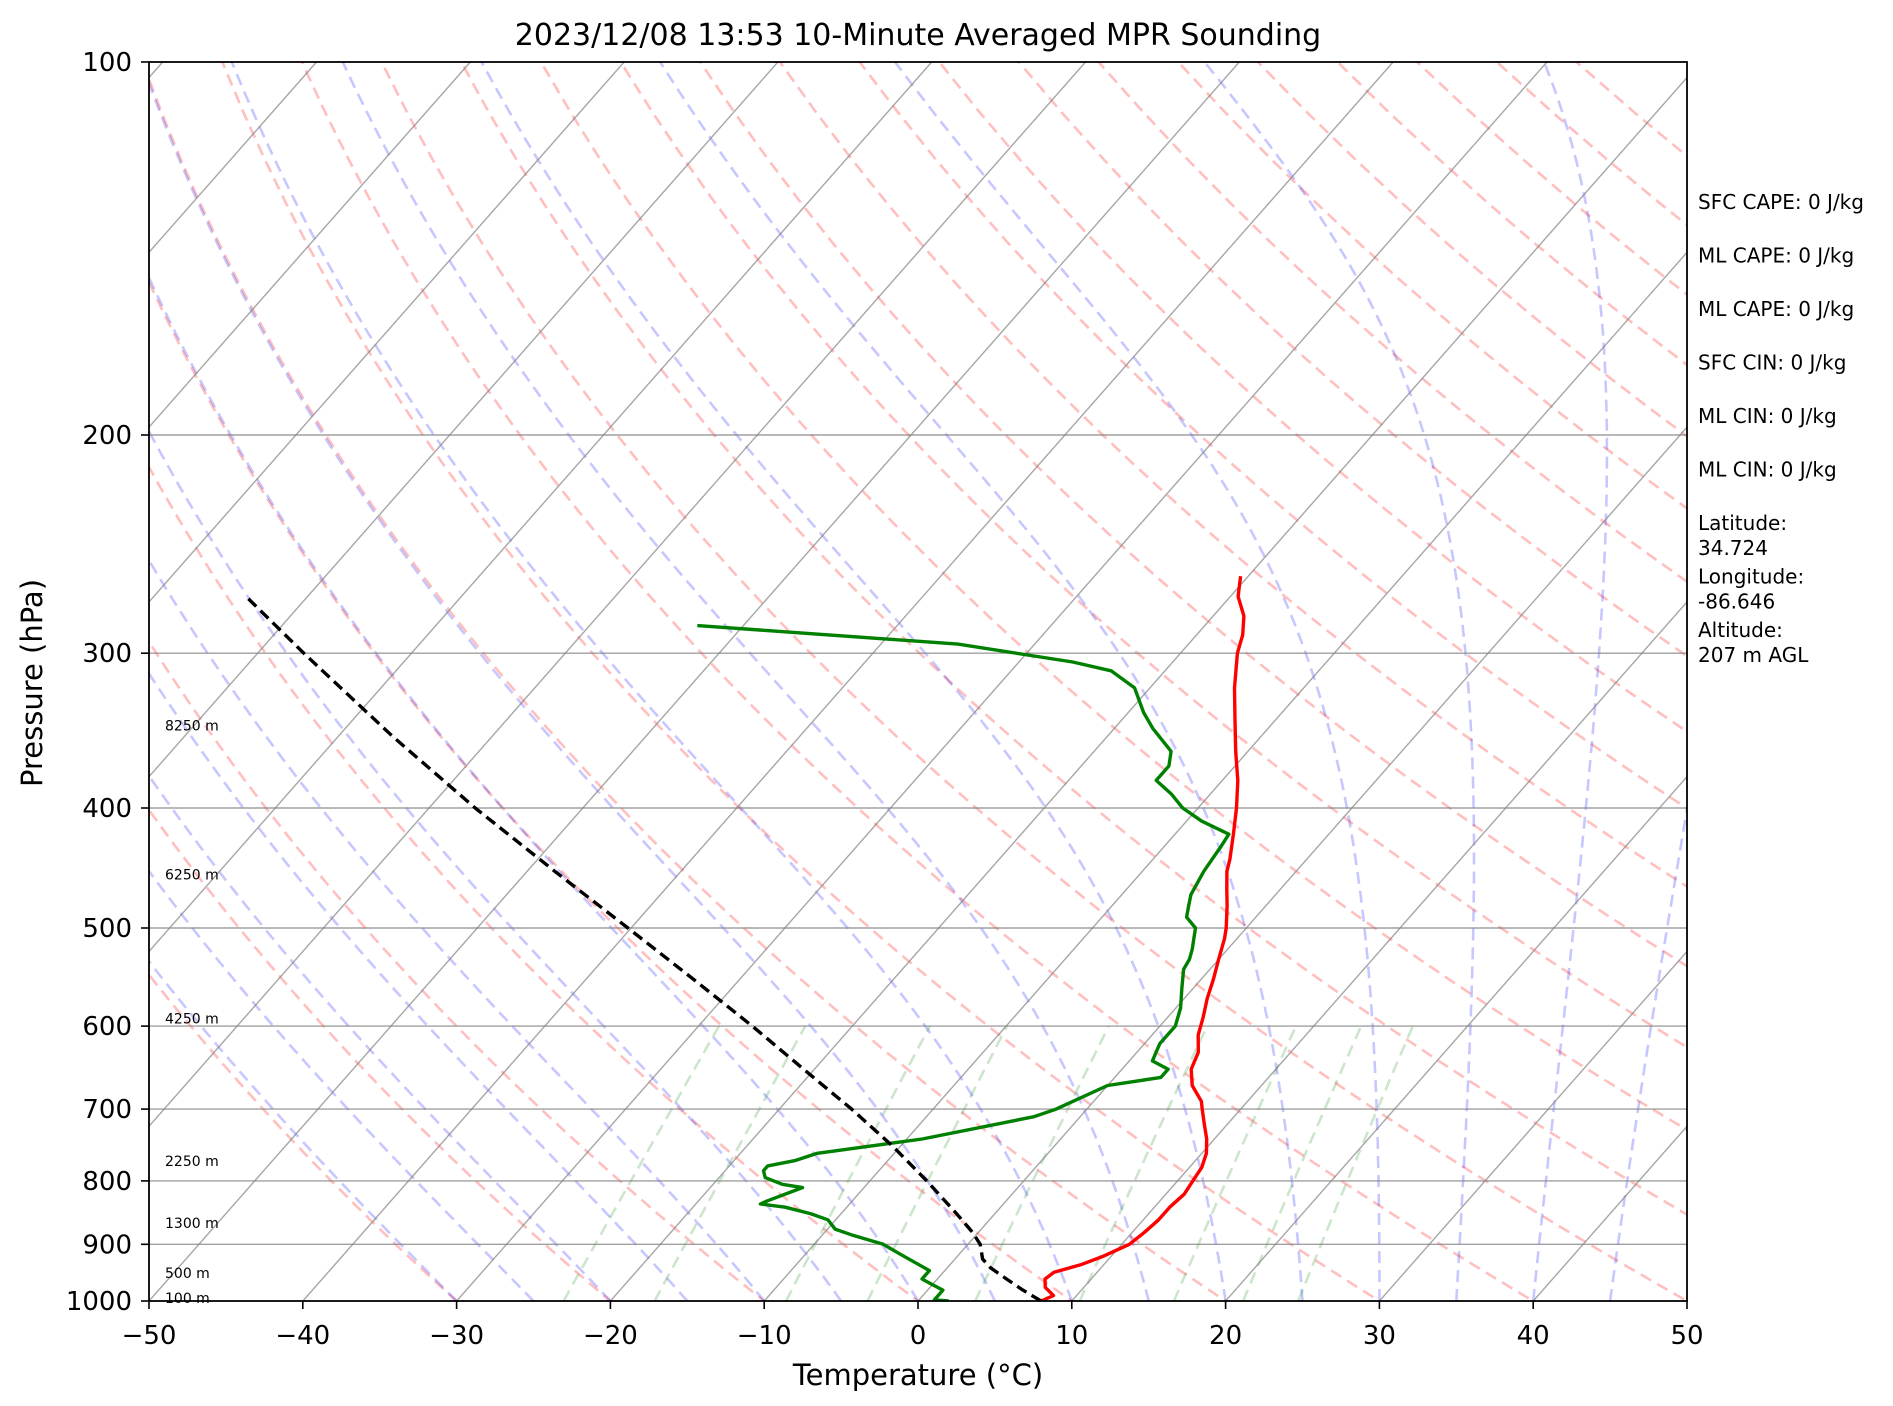  I want to click on y-tick-label: 300, so click(107, 654).